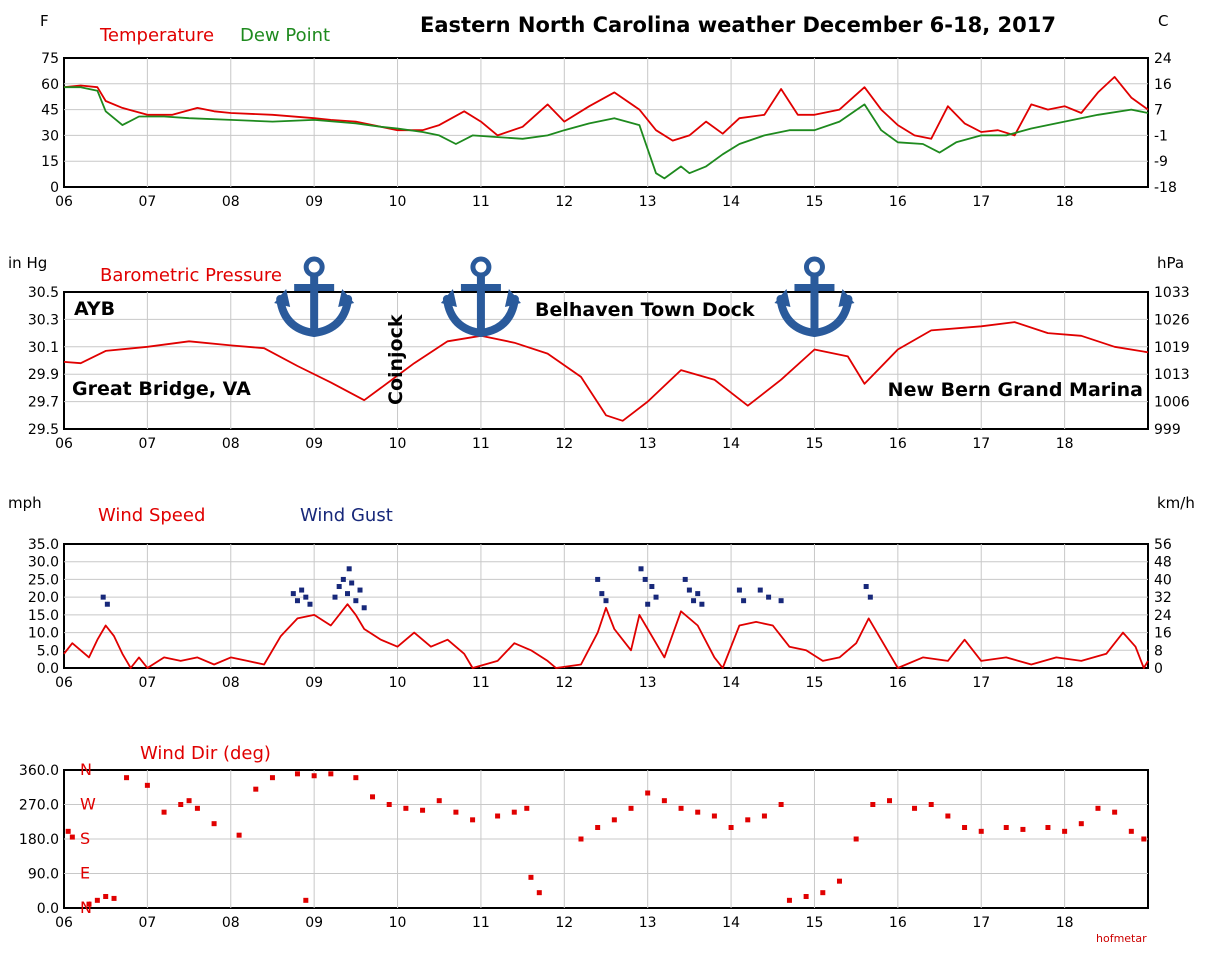 The image size is (1228, 960). Describe the element at coordinates (564, 202) in the screenshot. I see `temperature-x-ticks: 06 07 08 09 10 11 12 13 14 15 16 17 18` at that location.